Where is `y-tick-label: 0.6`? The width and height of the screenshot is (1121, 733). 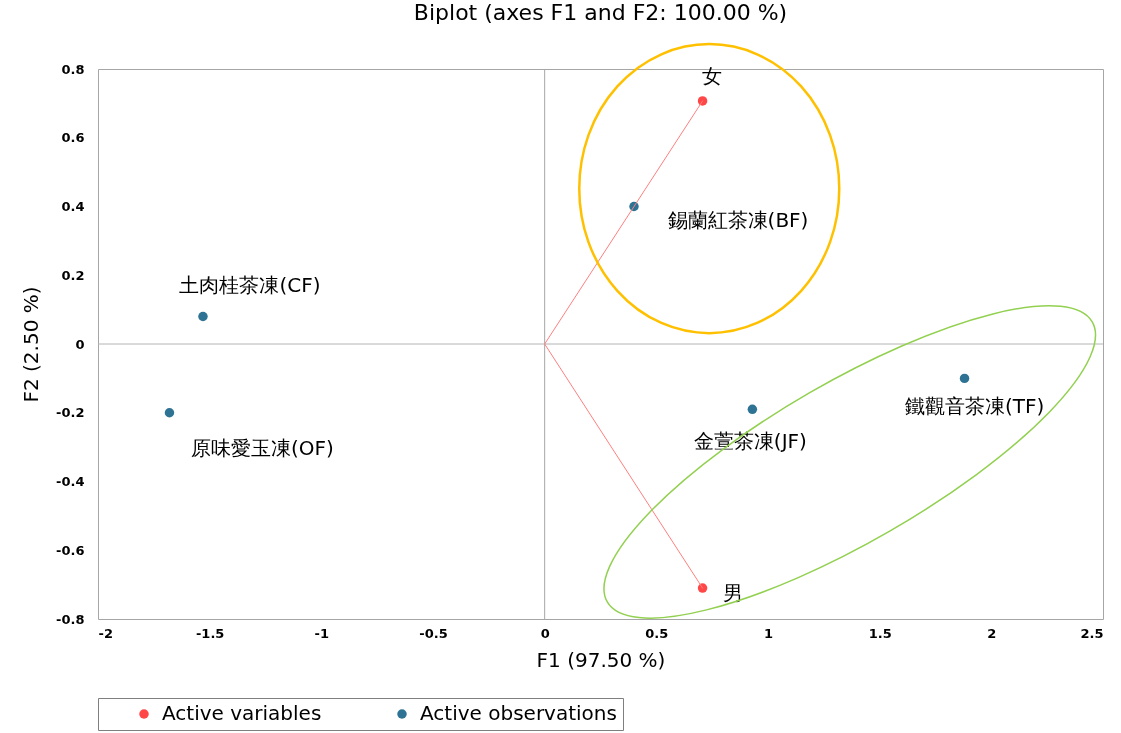 y-tick-label: 0.6 is located at coordinates (73, 138).